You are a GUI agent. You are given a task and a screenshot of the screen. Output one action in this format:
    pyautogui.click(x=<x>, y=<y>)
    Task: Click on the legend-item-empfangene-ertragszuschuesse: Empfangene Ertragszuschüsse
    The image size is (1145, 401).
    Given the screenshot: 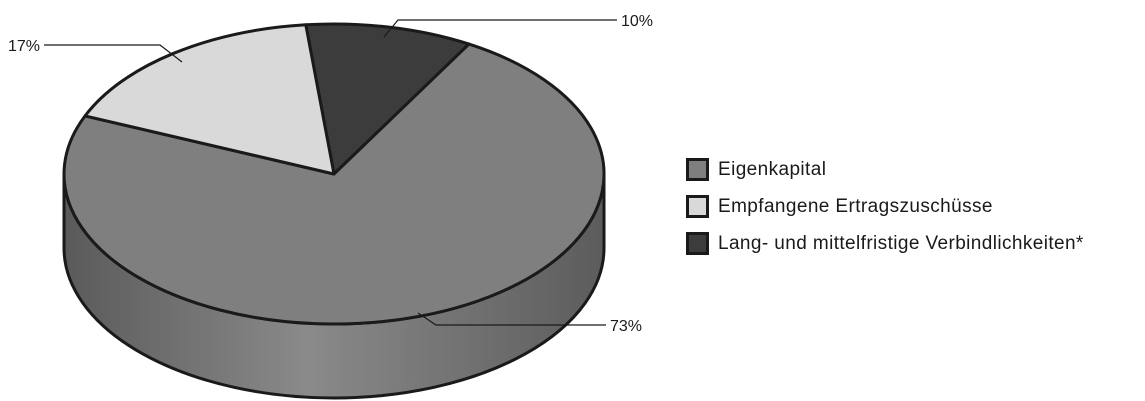 What is the action you would take?
    pyautogui.click(x=885, y=206)
    